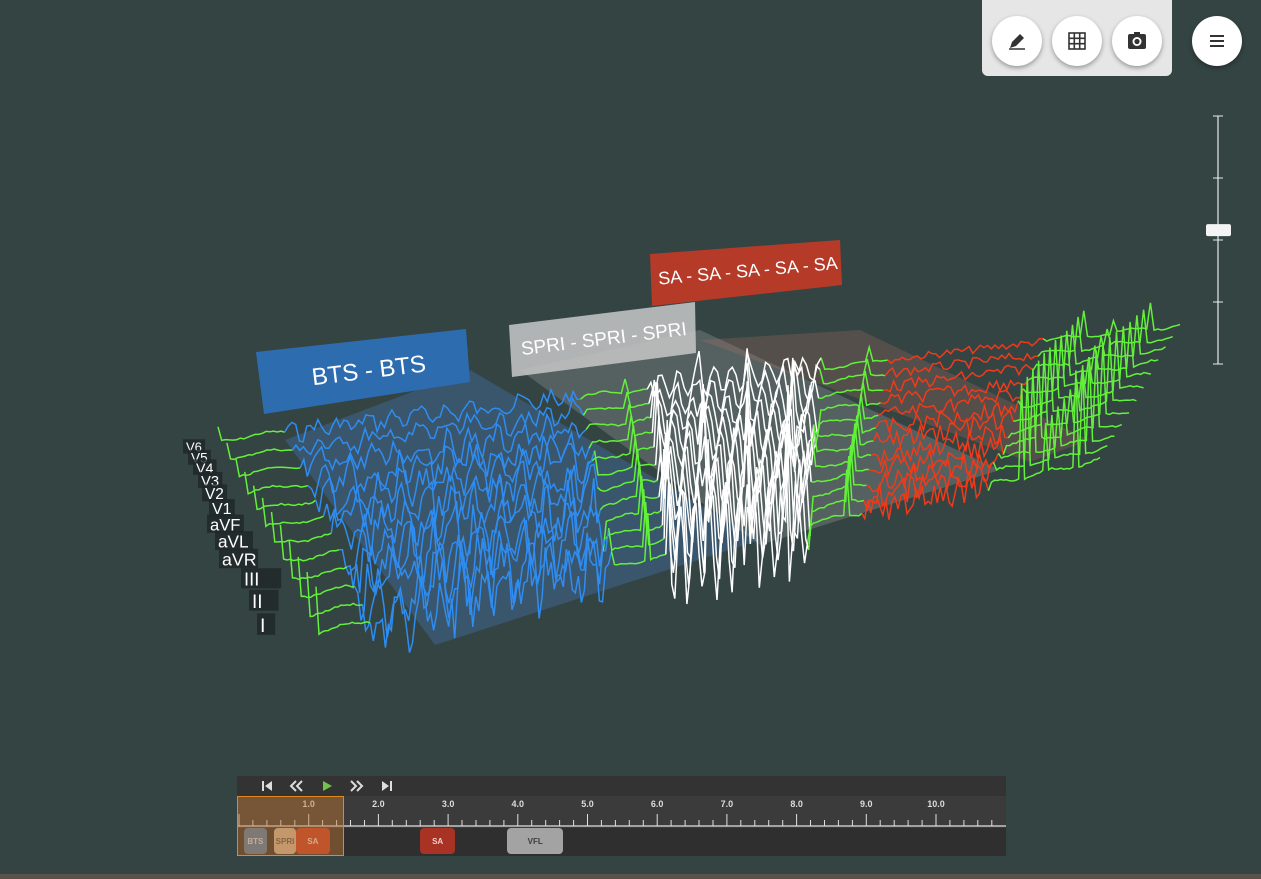  I want to click on fast-forward-icon, so click(357, 786).